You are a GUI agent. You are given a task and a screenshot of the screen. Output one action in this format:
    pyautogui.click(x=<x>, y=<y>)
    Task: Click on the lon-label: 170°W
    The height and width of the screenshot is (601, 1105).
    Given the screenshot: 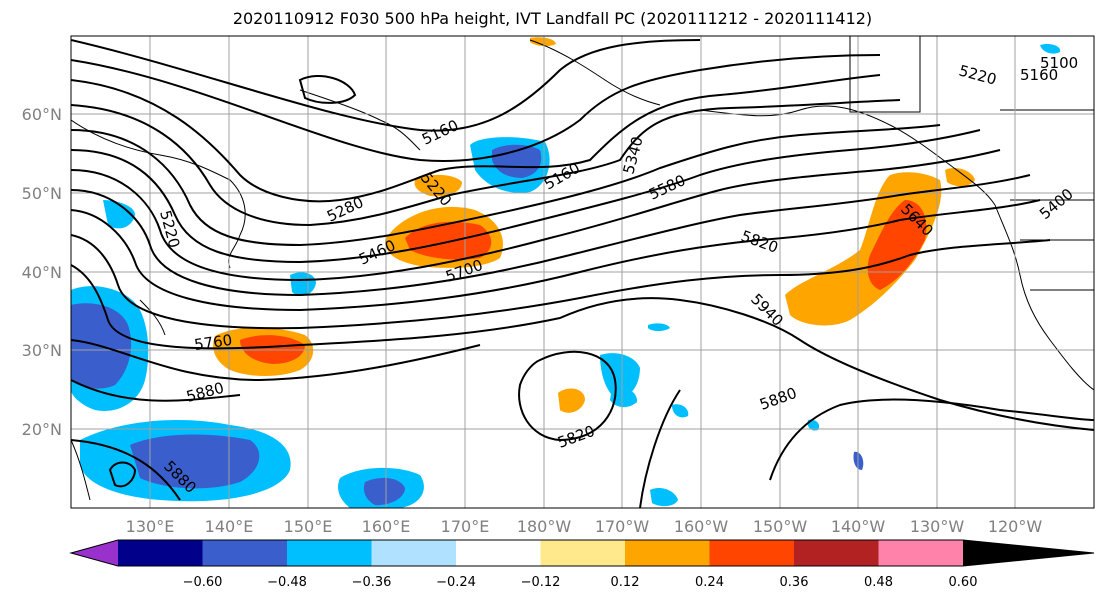 What is the action you would take?
    pyautogui.click(x=622, y=526)
    